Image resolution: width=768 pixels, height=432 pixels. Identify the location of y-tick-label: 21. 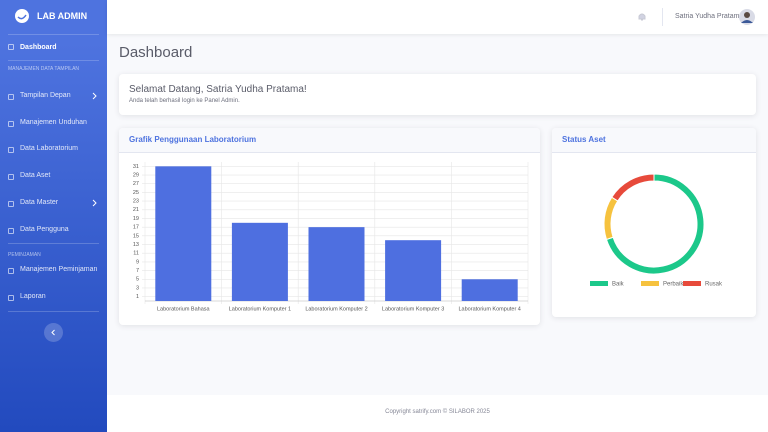
(136, 210).